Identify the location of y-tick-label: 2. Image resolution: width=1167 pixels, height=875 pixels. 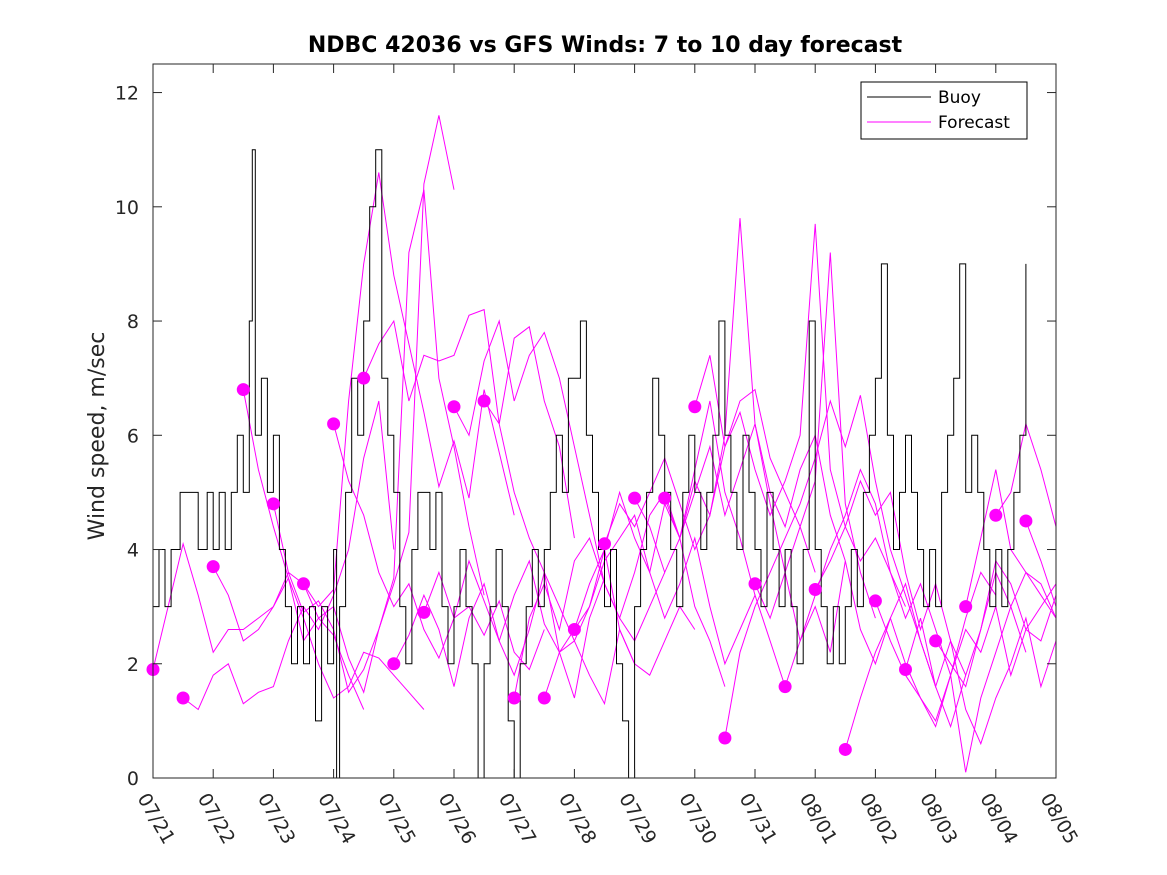
(133, 665).